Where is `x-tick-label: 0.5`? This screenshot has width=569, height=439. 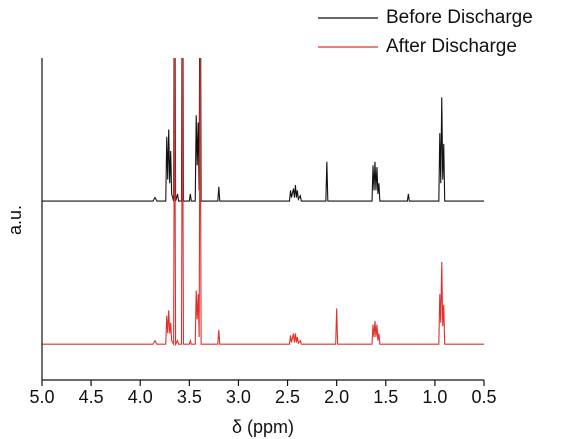
x-tick-label: 0.5 is located at coordinates (483, 397).